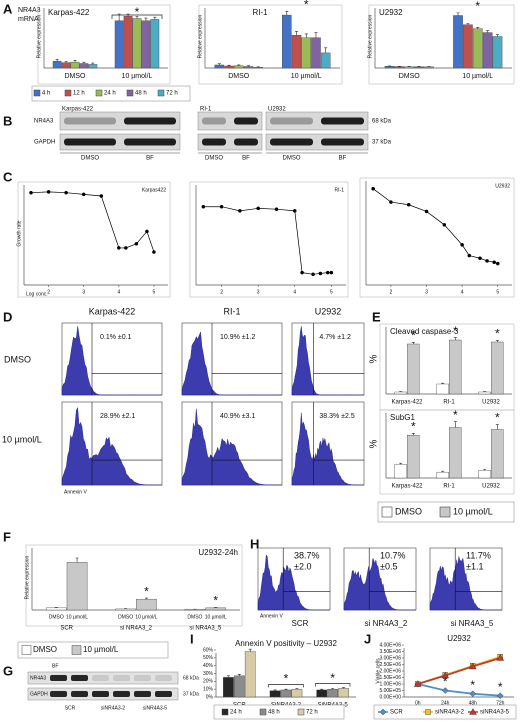 Image resolution: width=520 pixels, height=723 pixels. What do you see at coordinates (307, 555) in the screenshot?
I see `percentage-label: 38.7%` at bounding box center [307, 555].